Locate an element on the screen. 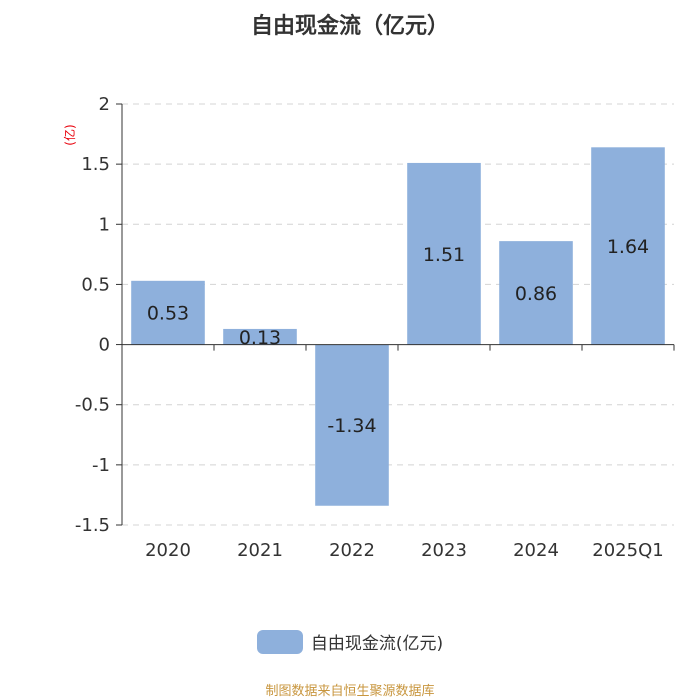 Image resolution: width=700 pixels, height=700 pixels. data-label-2020: 0.53 is located at coordinates (168, 314).